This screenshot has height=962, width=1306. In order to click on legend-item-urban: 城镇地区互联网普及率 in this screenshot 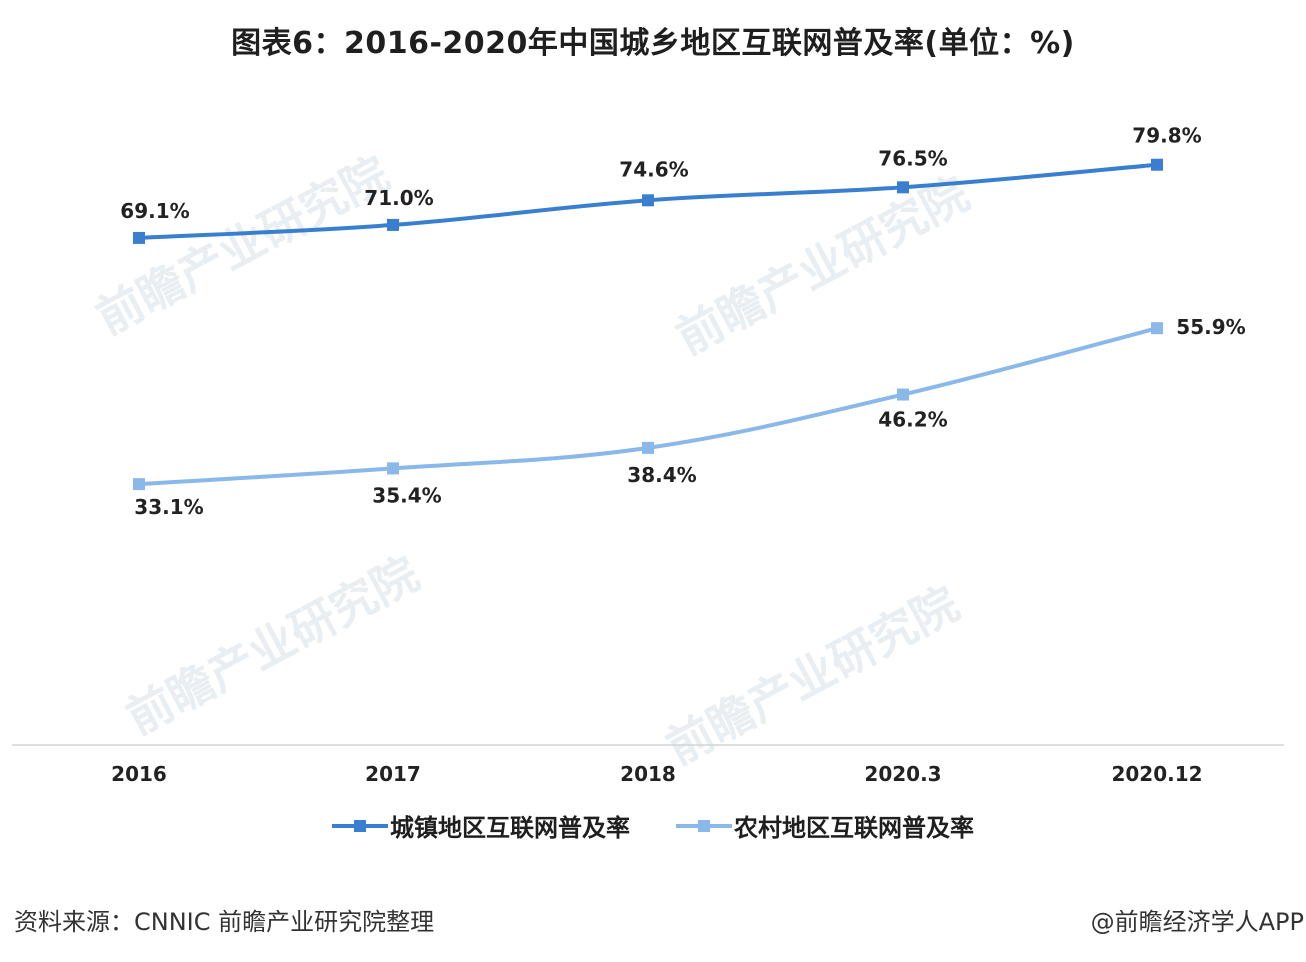, I will do `click(481, 825)`.